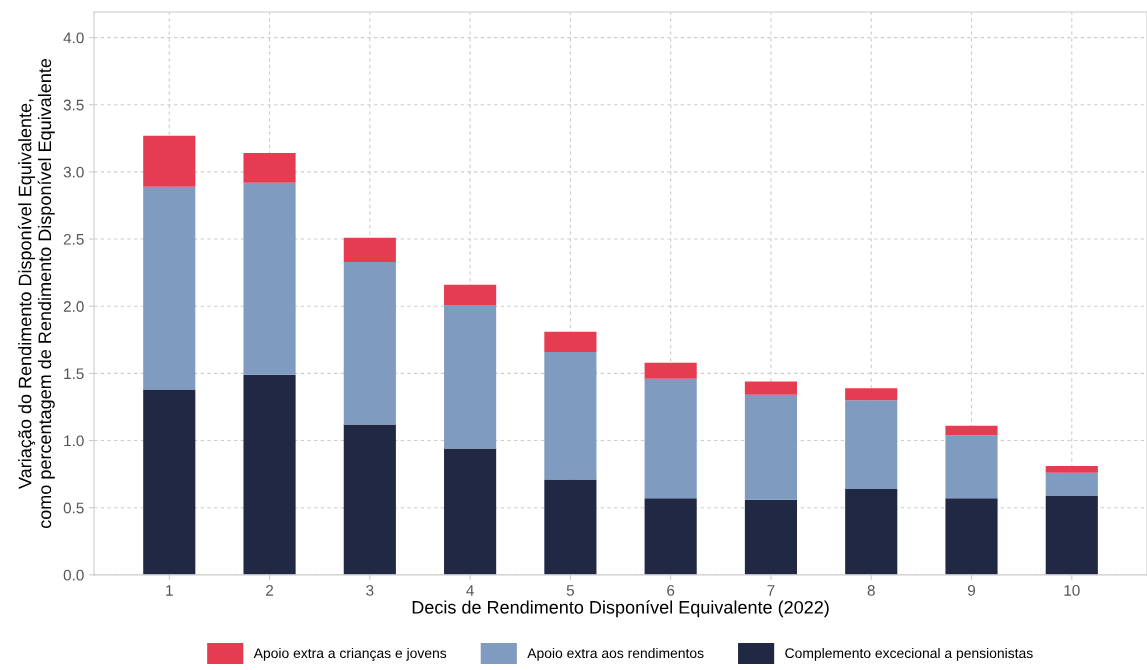  What do you see at coordinates (73, 38) in the screenshot?
I see `y-tick-label: 4.0` at bounding box center [73, 38].